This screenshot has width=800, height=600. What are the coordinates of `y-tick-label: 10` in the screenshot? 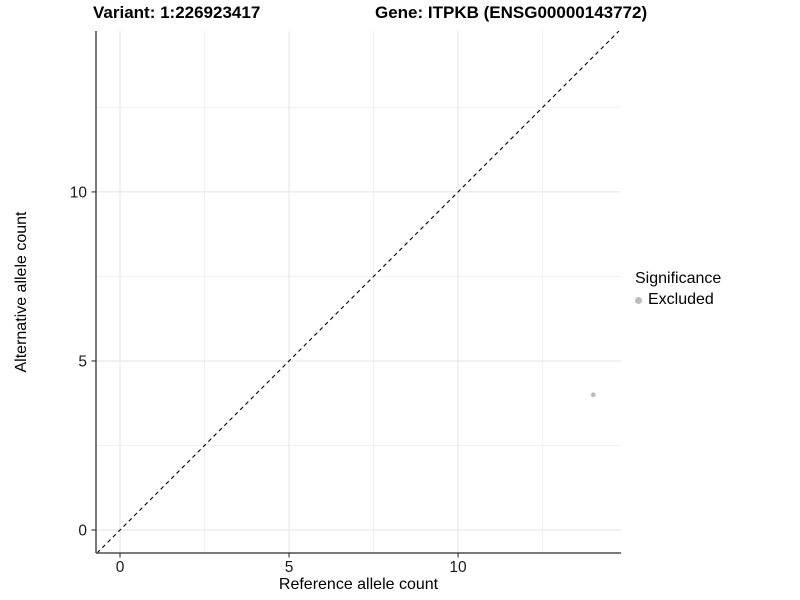 It's located at (79, 192).